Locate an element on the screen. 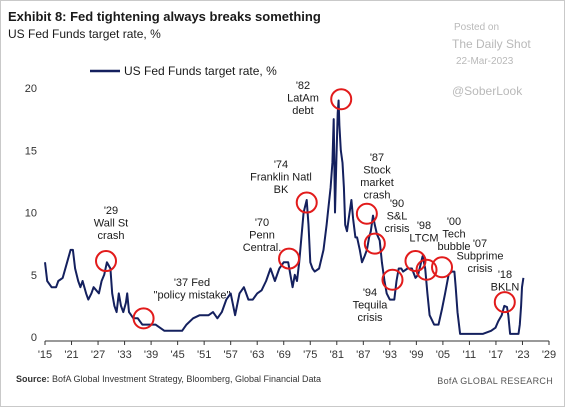  chart-subtitle: US Fed Funds target rate, % is located at coordinates (84, 34).